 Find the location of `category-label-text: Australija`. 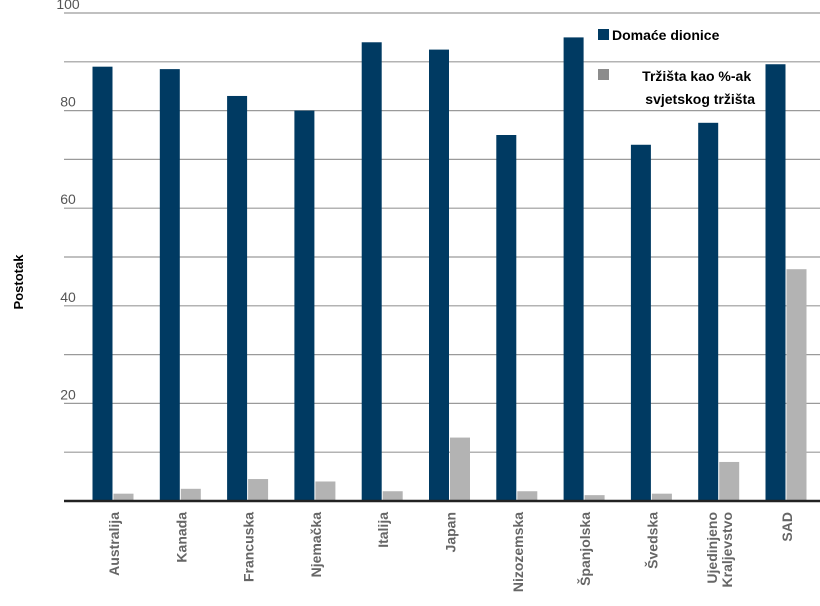

category-label-text: Australija is located at coordinates (114, 544).